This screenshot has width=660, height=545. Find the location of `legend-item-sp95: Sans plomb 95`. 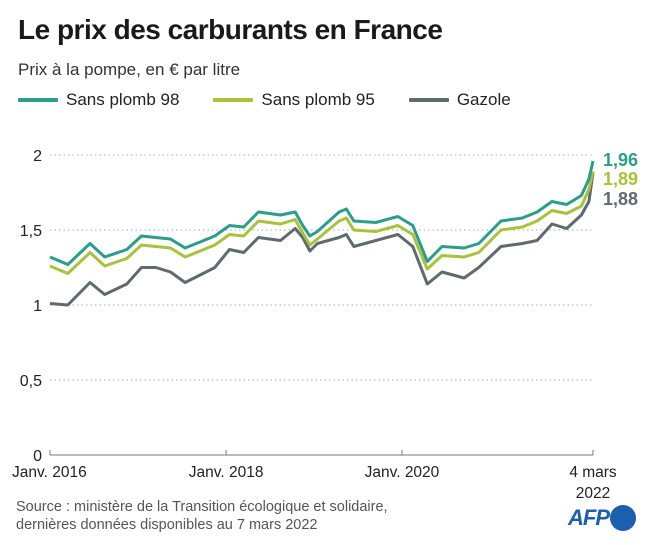

legend-item-sp95: Sans plomb 95 is located at coordinates (294, 100).